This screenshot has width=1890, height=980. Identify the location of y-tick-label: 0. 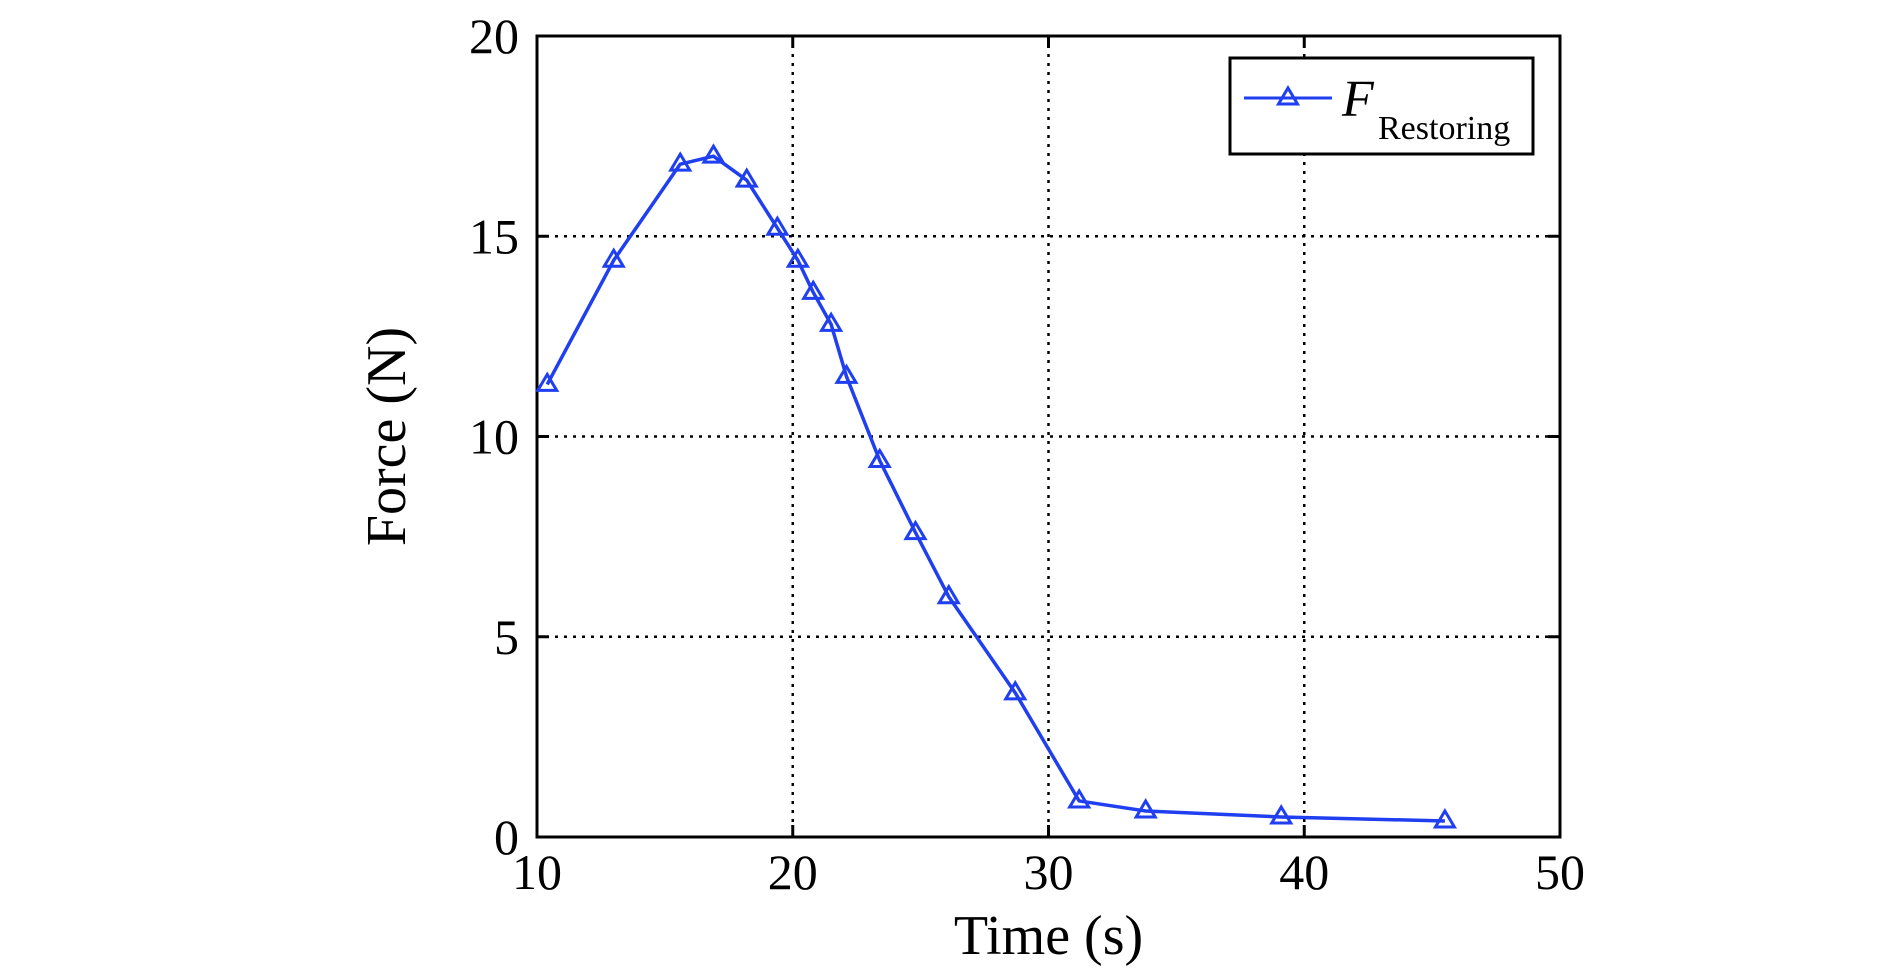
(506, 837).